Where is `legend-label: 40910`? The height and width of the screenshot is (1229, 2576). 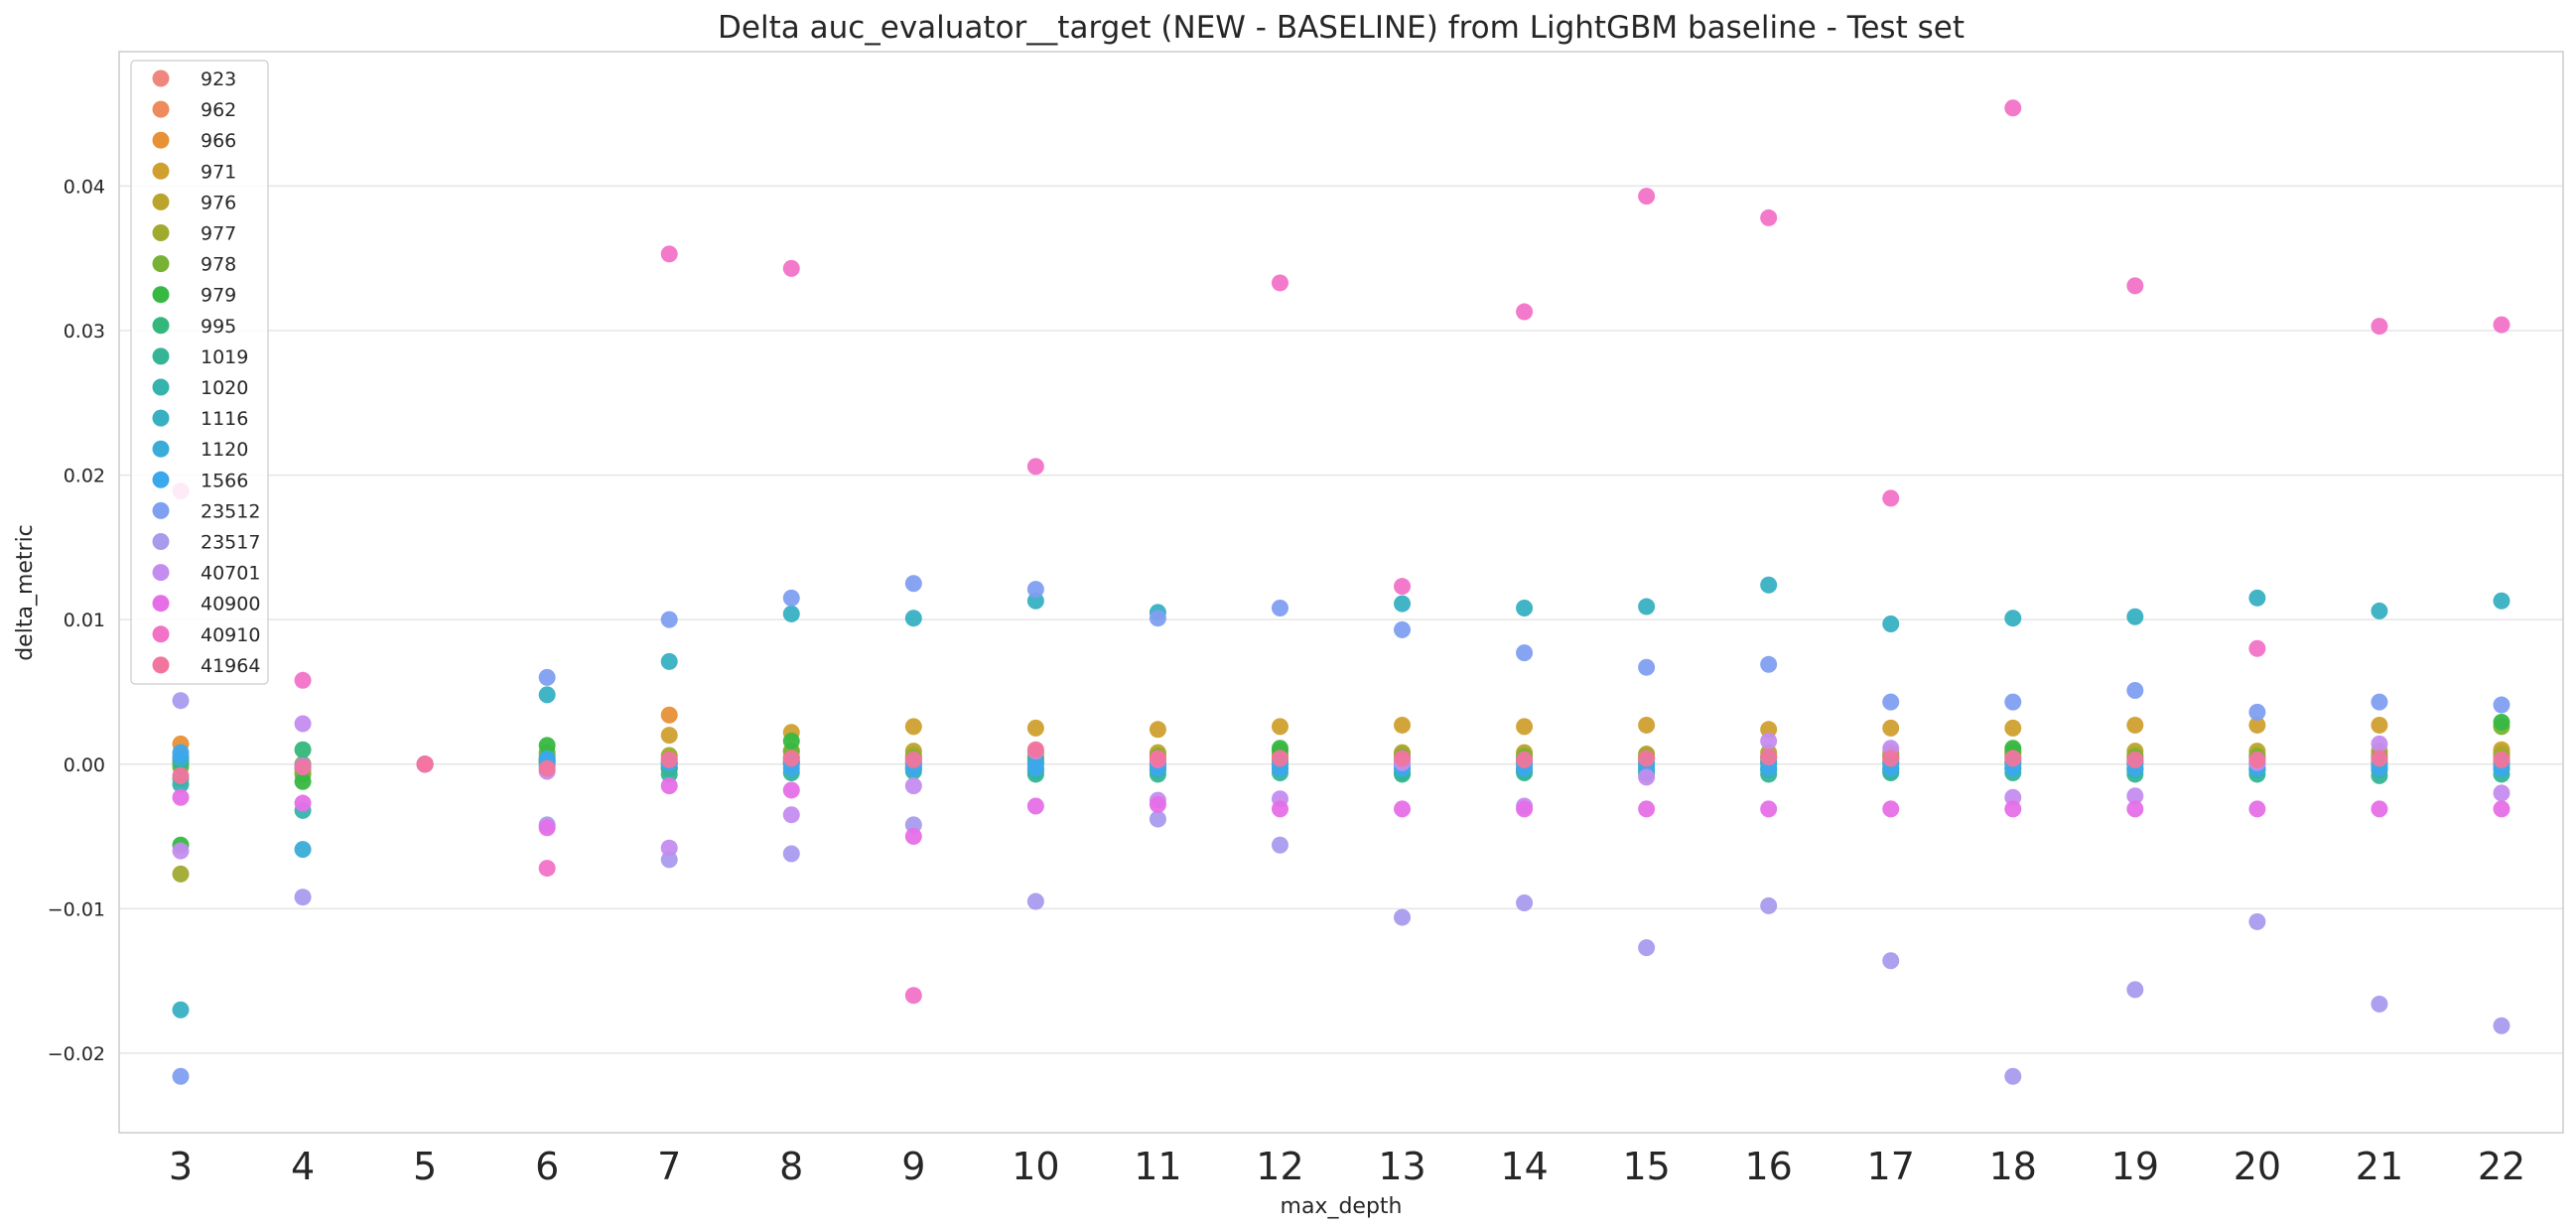 legend-label: 40910 is located at coordinates (231, 635).